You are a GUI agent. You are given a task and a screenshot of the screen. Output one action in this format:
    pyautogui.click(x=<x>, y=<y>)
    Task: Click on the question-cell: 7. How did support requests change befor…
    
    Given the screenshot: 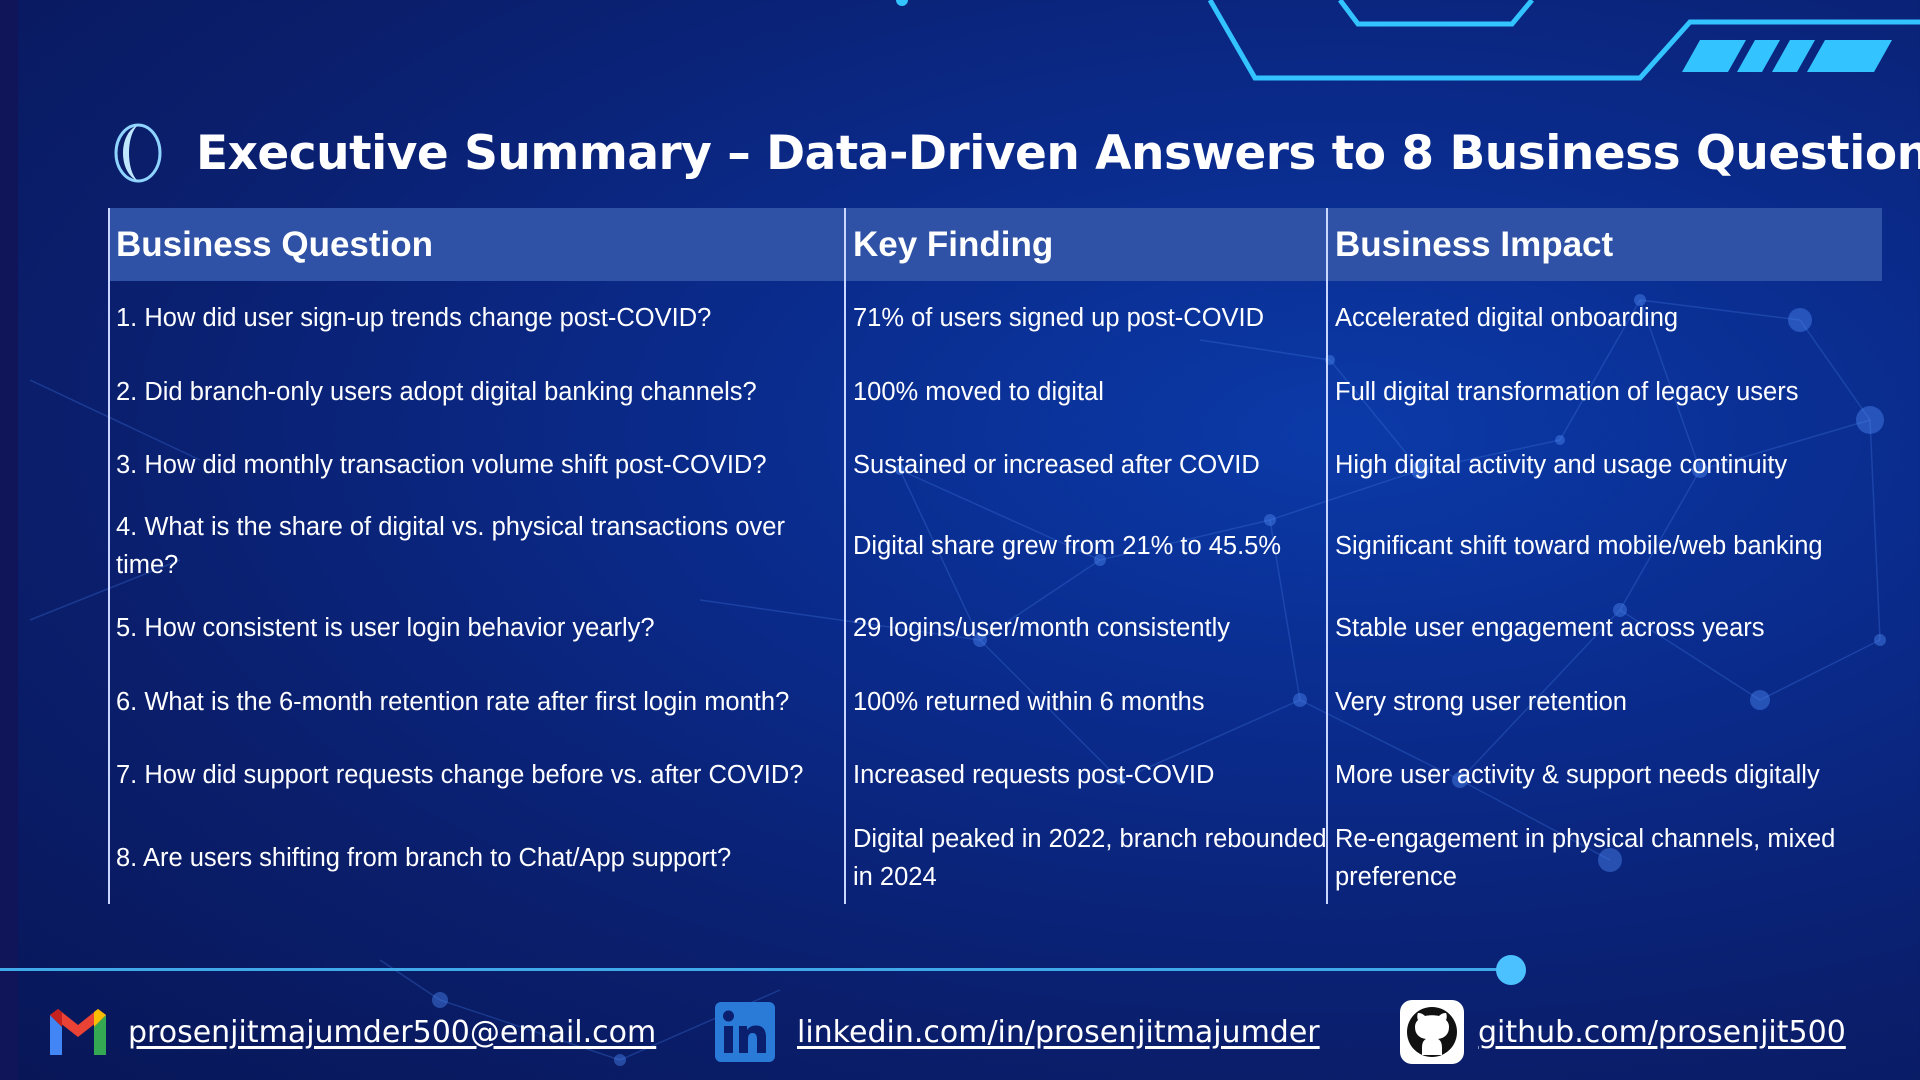 What is the action you would take?
    pyautogui.click(x=460, y=774)
    